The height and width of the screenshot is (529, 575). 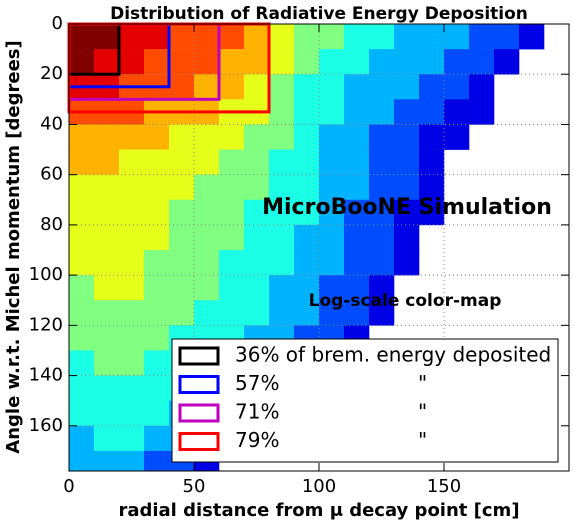 What do you see at coordinates (46, 324) in the screenshot?
I see `y-tick-label: 120` at bounding box center [46, 324].